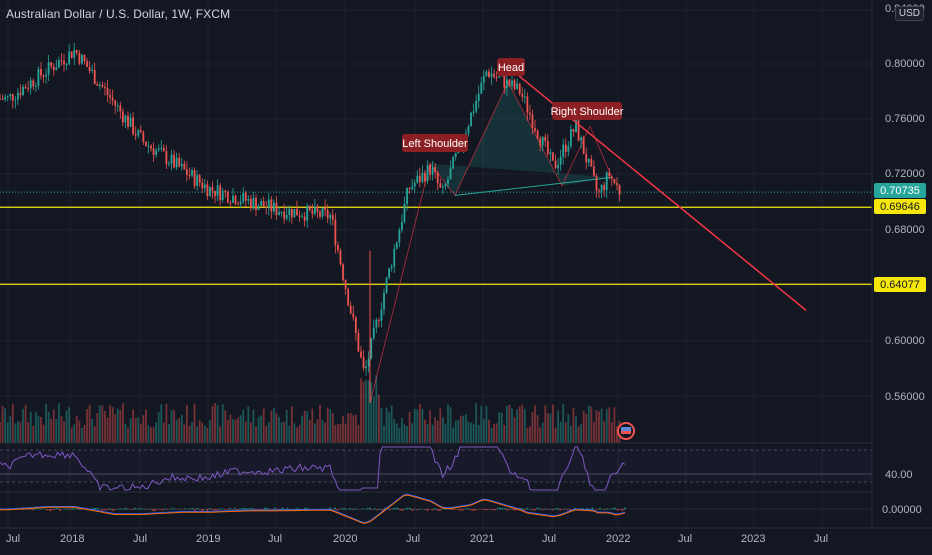 The width and height of the screenshot is (932, 555). I want to click on macd-panel, so click(466, 507).